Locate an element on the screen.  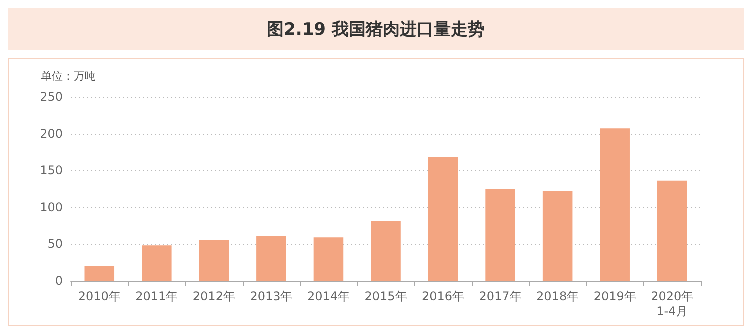
y-axis-title: 单位：万吨 is located at coordinates (68, 76).